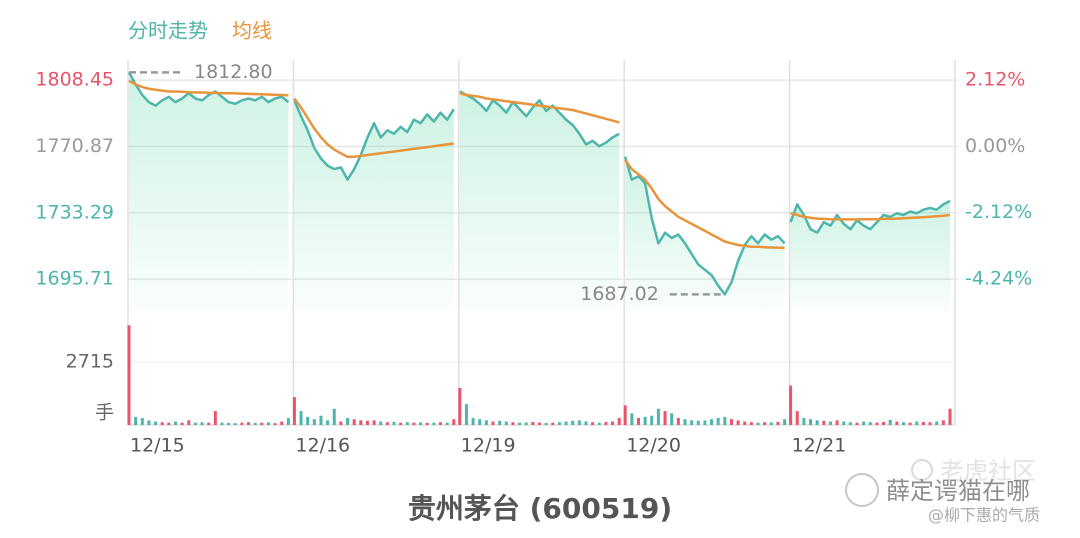 This screenshot has height=538, width=1080. I want to click on x-tick-label: 12/19, so click(488, 446).